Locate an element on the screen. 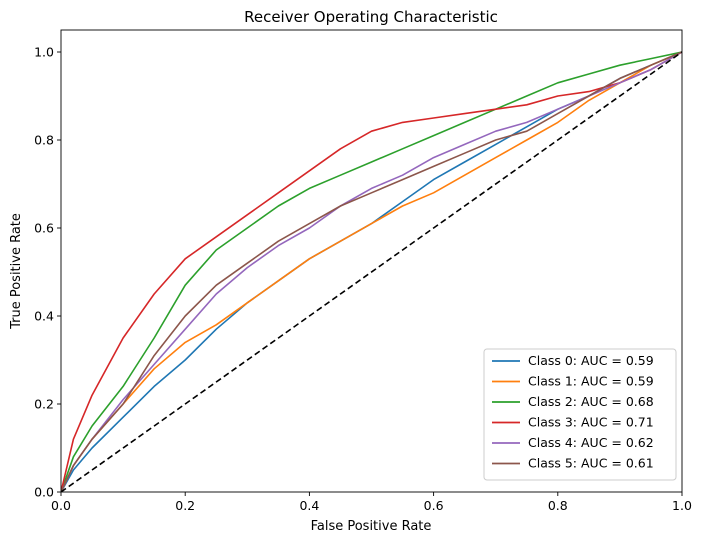 Image resolution: width=702 pixels, height=545 pixels. y-tick-label: 0.8 is located at coordinates (44, 140).